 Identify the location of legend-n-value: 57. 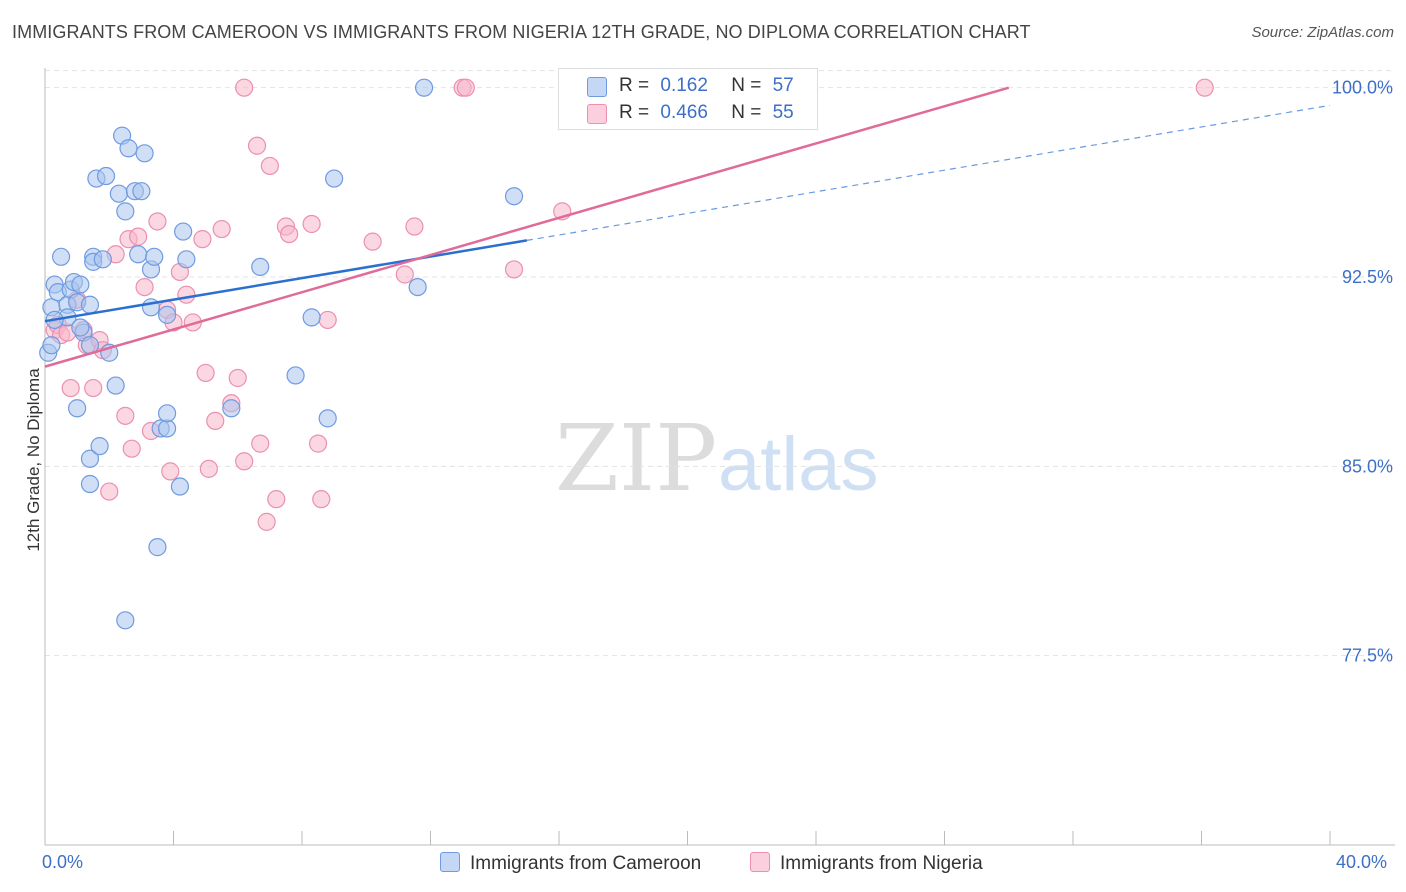
(783, 85).